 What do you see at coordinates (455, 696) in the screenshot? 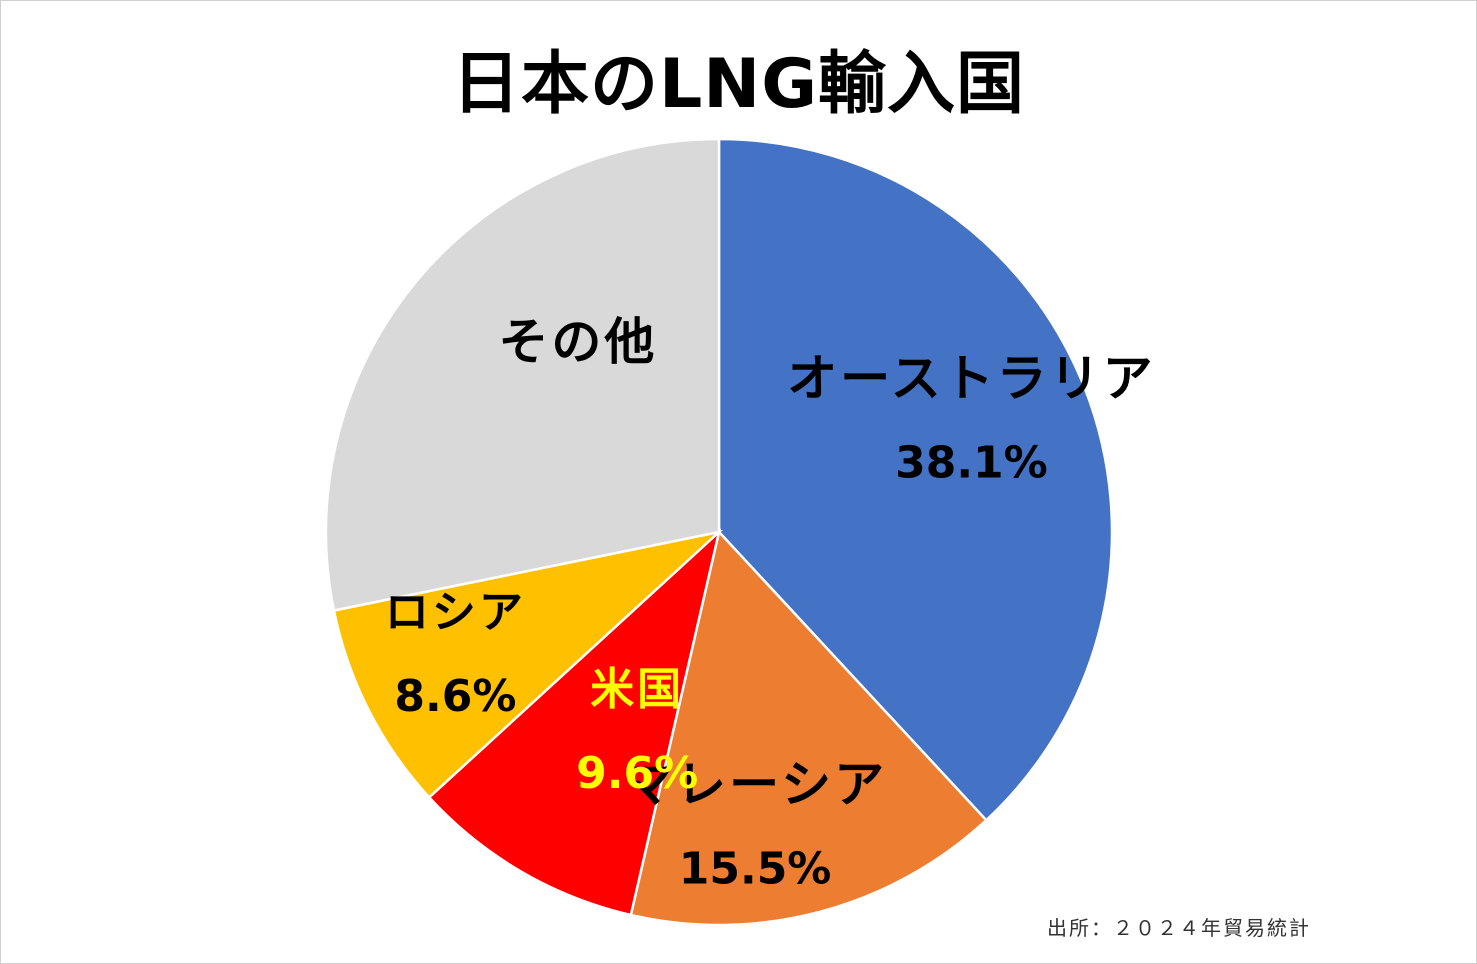
I see `slice-value-label: 8.6%` at bounding box center [455, 696].